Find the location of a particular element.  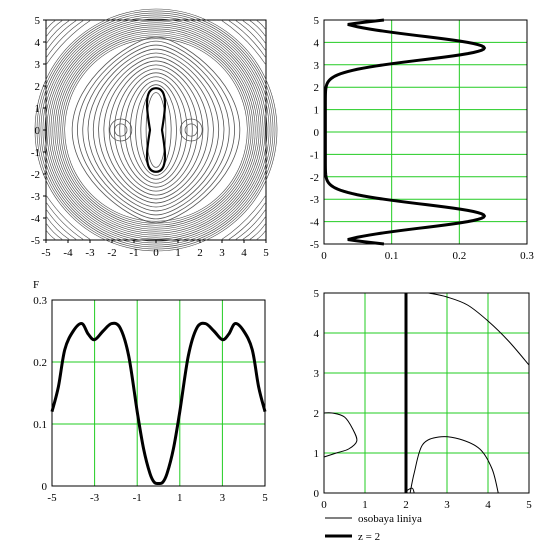

contour-x-tick-label: -3 is located at coordinates (90, 253).